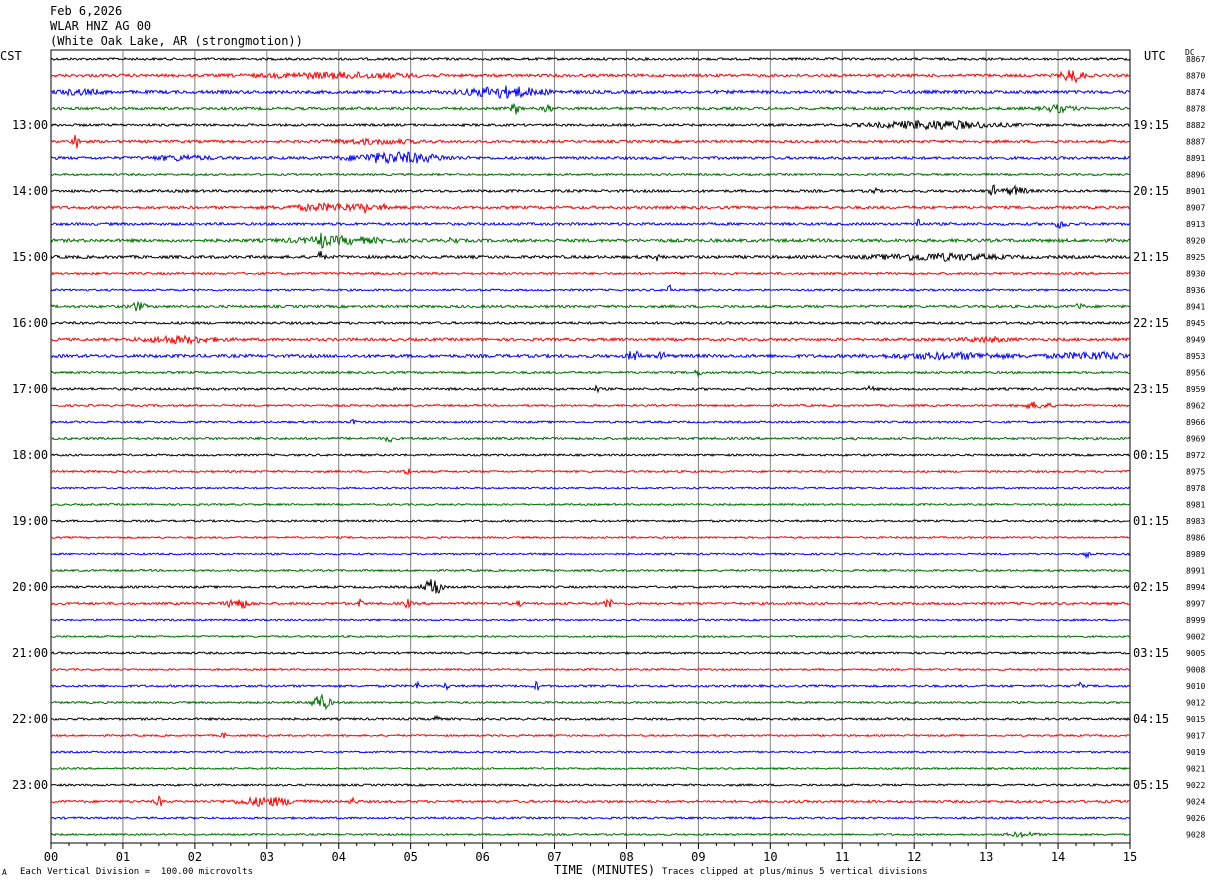 Image resolution: width=1210 pixels, height=886 pixels. What do you see at coordinates (482, 857) in the screenshot?
I see `x-tick-label: 06` at bounding box center [482, 857].